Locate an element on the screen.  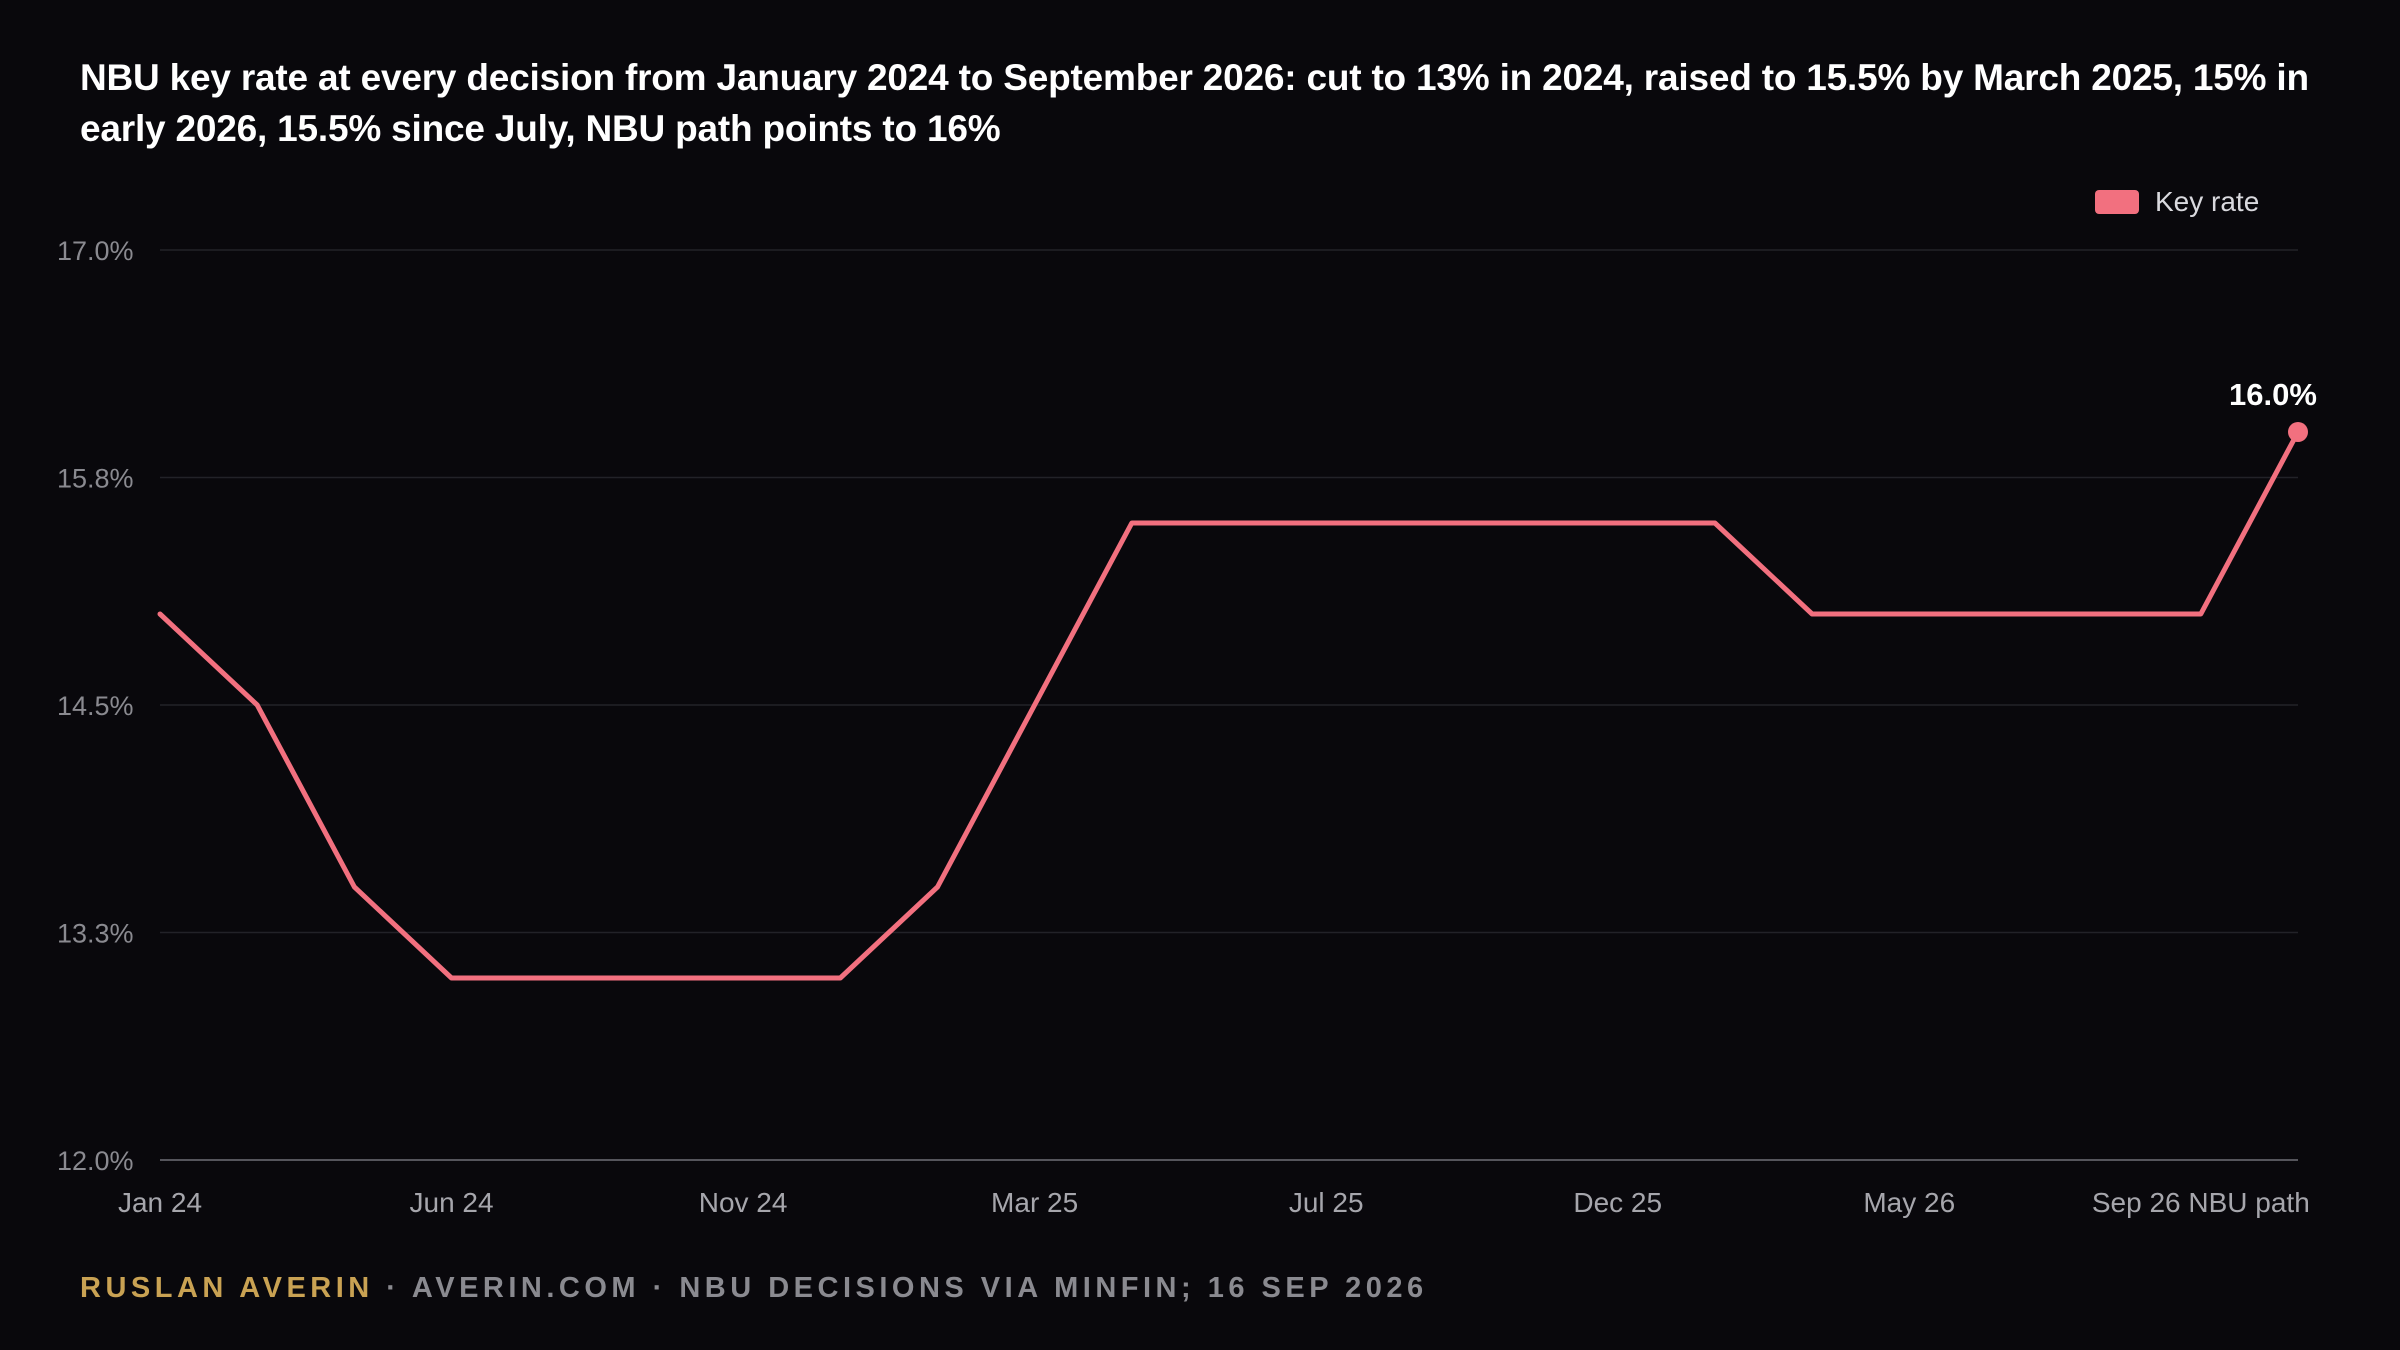
x-tick-label: Mar 25 is located at coordinates (1034, 1202).